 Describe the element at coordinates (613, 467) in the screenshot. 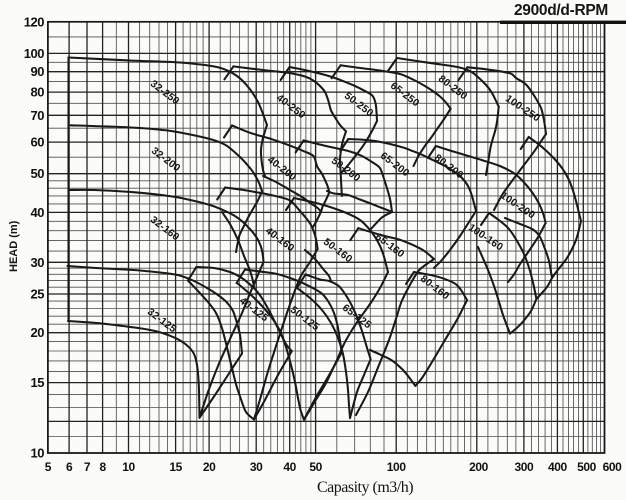

I see `svg-text: 600` at that location.